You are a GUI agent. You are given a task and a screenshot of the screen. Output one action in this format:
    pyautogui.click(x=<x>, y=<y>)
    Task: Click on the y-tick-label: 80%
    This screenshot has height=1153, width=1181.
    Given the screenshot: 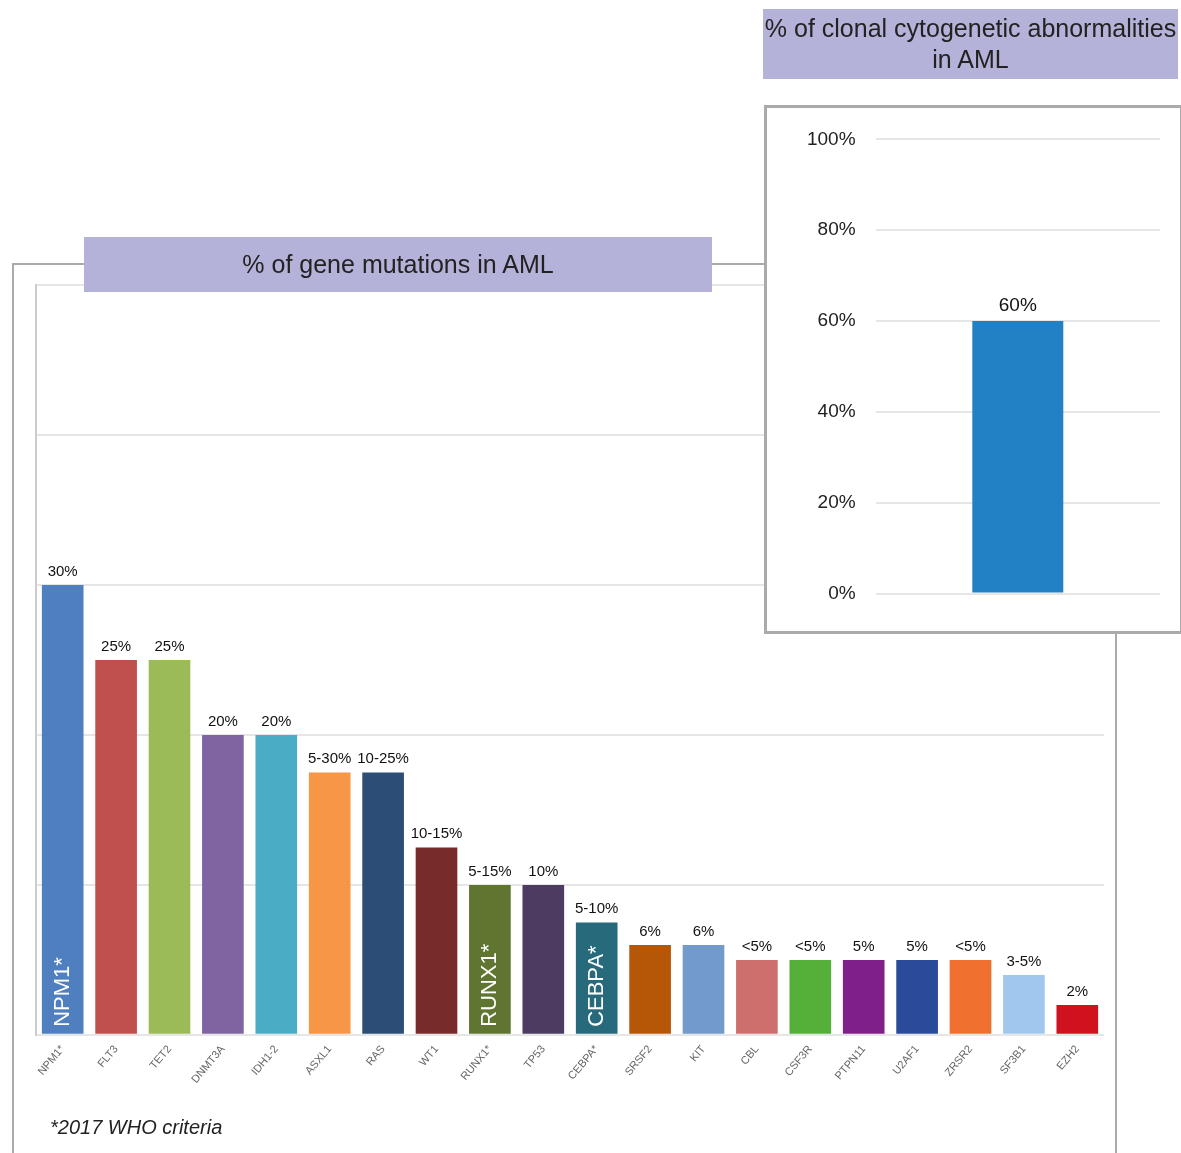 What is the action you would take?
    pyautogui.click(x=836, y=229)
    